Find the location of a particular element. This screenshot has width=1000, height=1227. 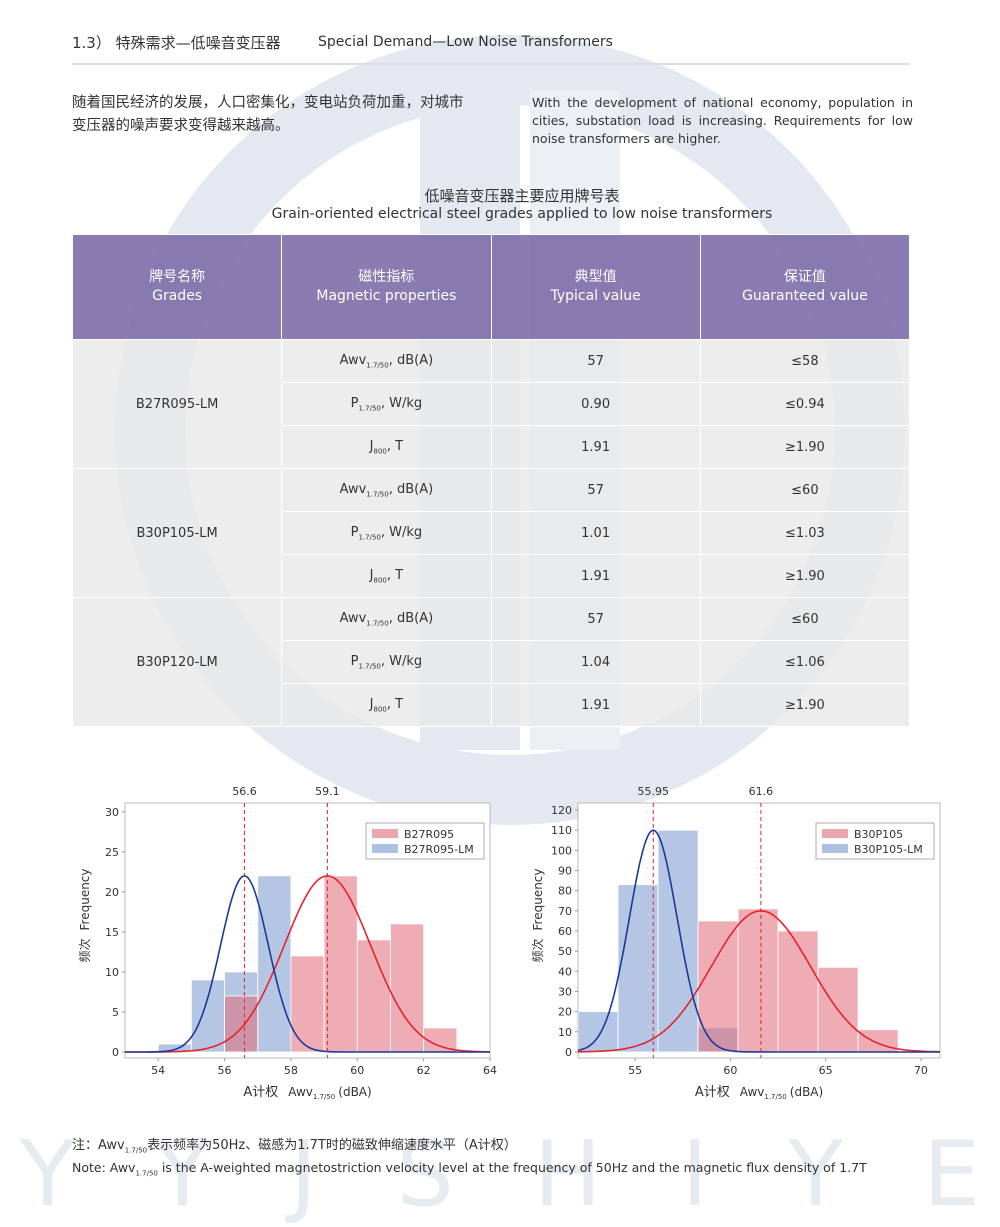

header-zh: 磁性指标 is located at coordinates (386, 277).